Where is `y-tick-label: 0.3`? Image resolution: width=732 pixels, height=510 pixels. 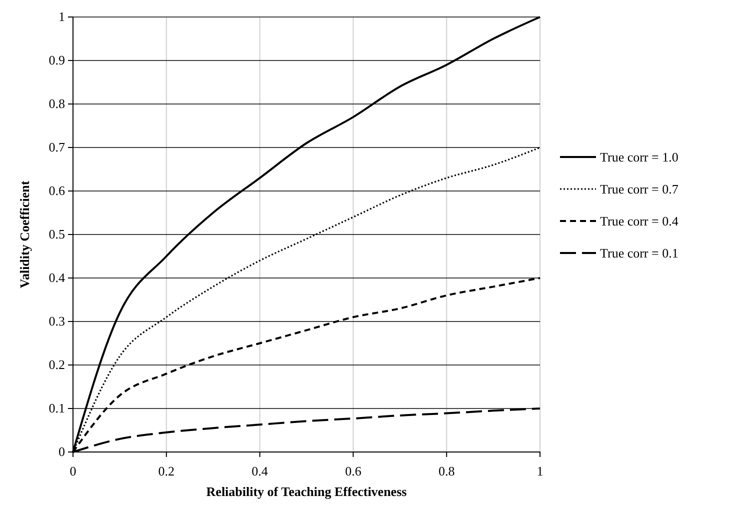
y-tick-label: 0.3 is located at coordinates (56, 321).